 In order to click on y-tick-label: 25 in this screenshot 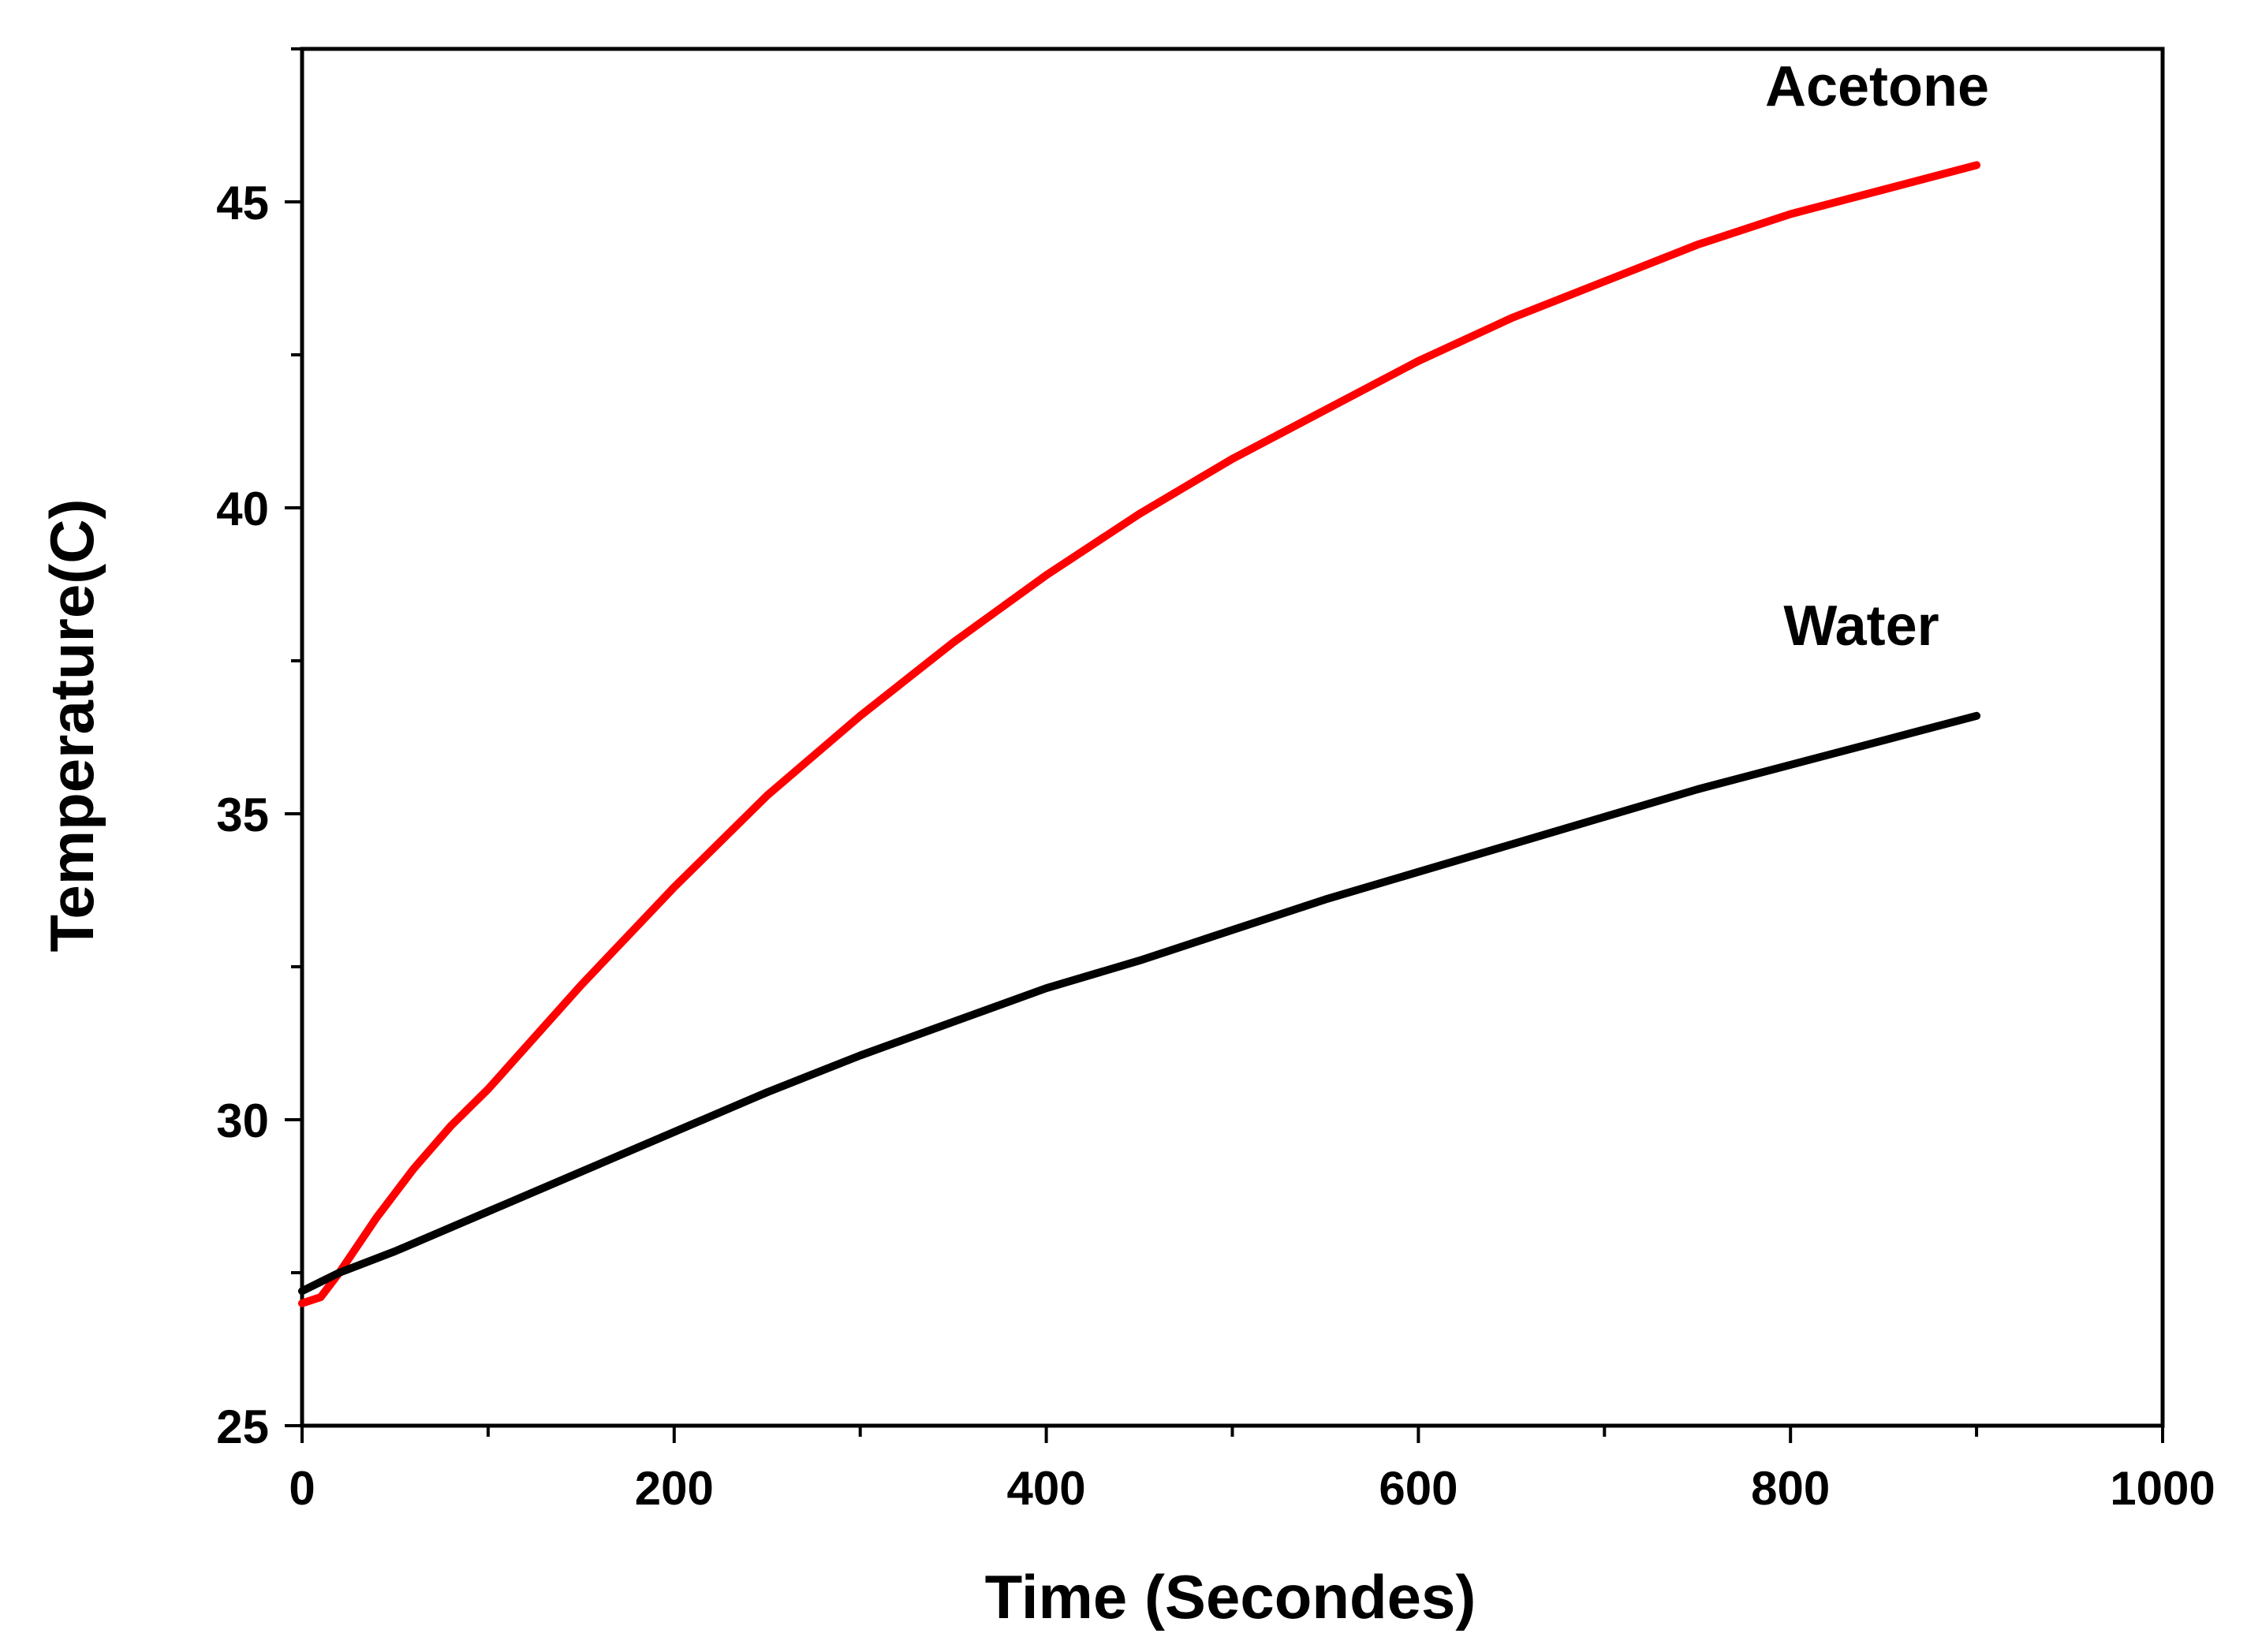, I will do `click(242, 1426)`.